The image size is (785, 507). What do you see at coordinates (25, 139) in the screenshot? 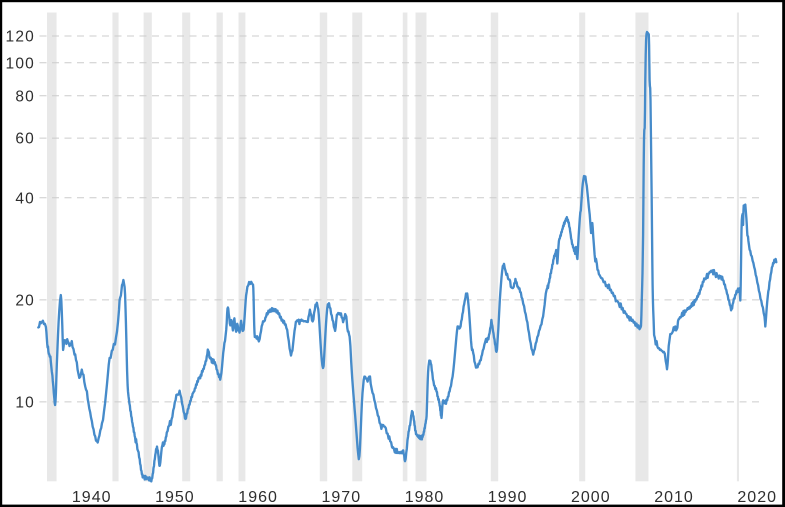
I see `svg-text: 60` at bounding box center [25, 139].